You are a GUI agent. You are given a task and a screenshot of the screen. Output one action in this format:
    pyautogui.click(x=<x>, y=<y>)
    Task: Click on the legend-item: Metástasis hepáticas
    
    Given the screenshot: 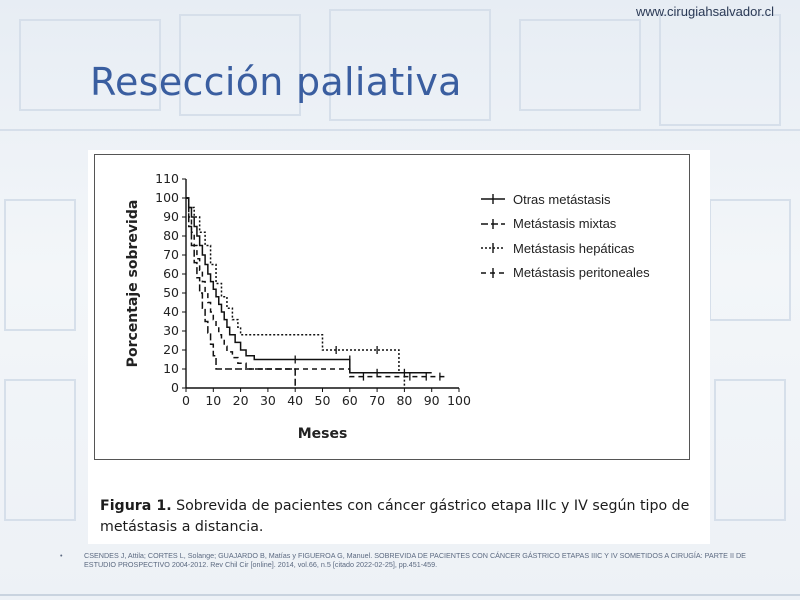 What is the action you would take?
    pyautogui.click(x=564, y=248)
    